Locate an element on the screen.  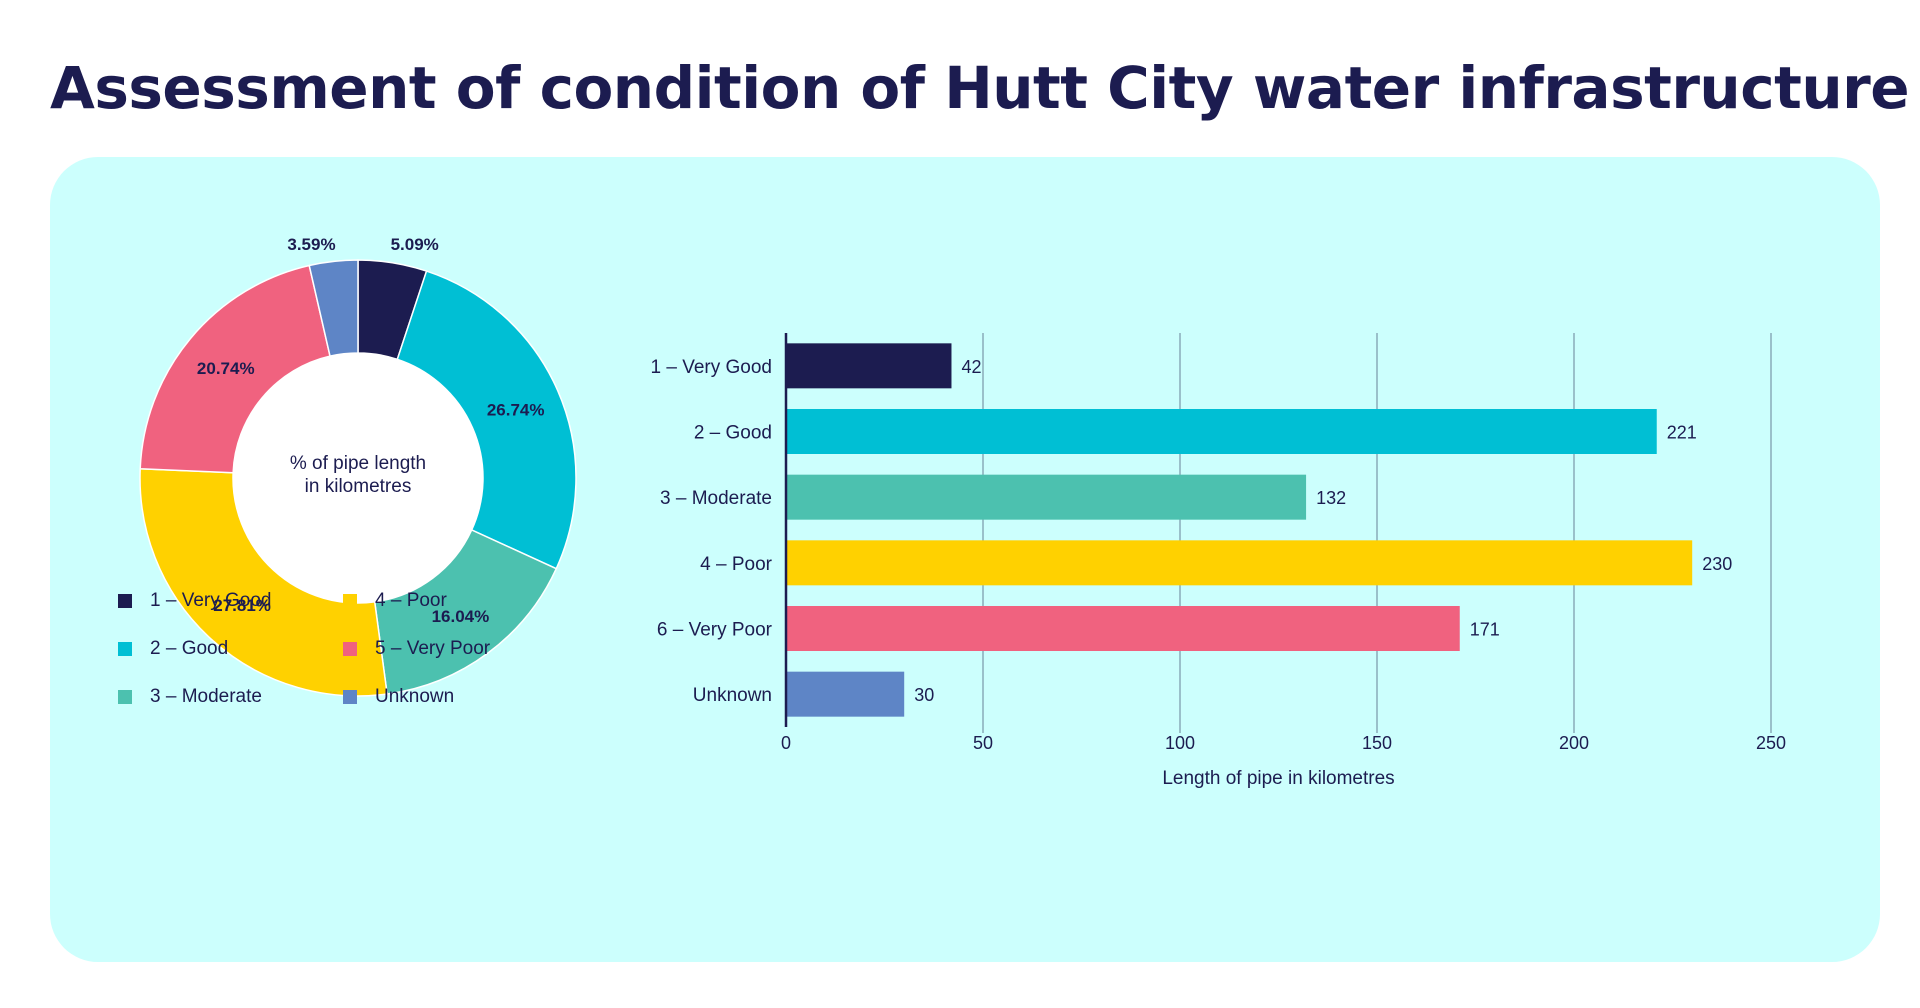
bar-value-label: 42 is located at coordinates (971, 367).